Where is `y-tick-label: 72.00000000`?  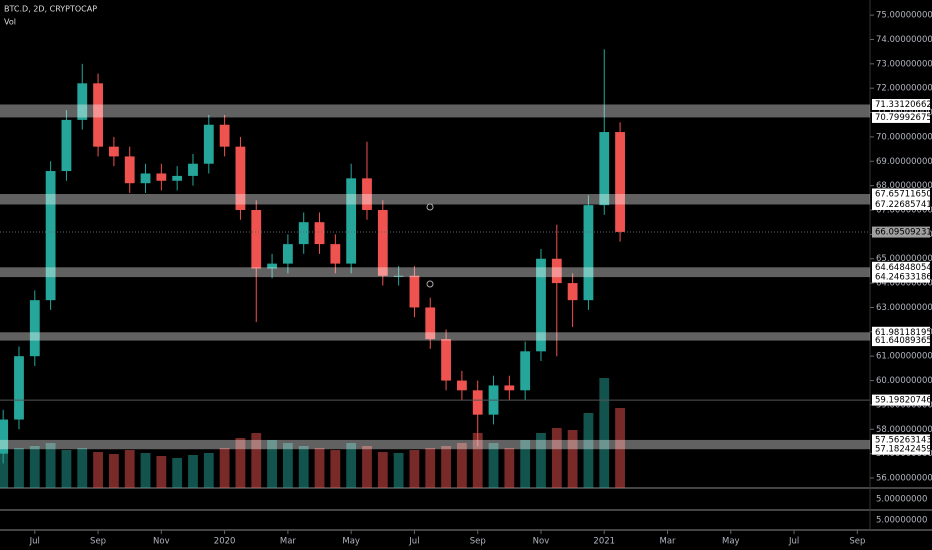 y-tick-label: 72.00000000 is located at coordinates (904, 89).